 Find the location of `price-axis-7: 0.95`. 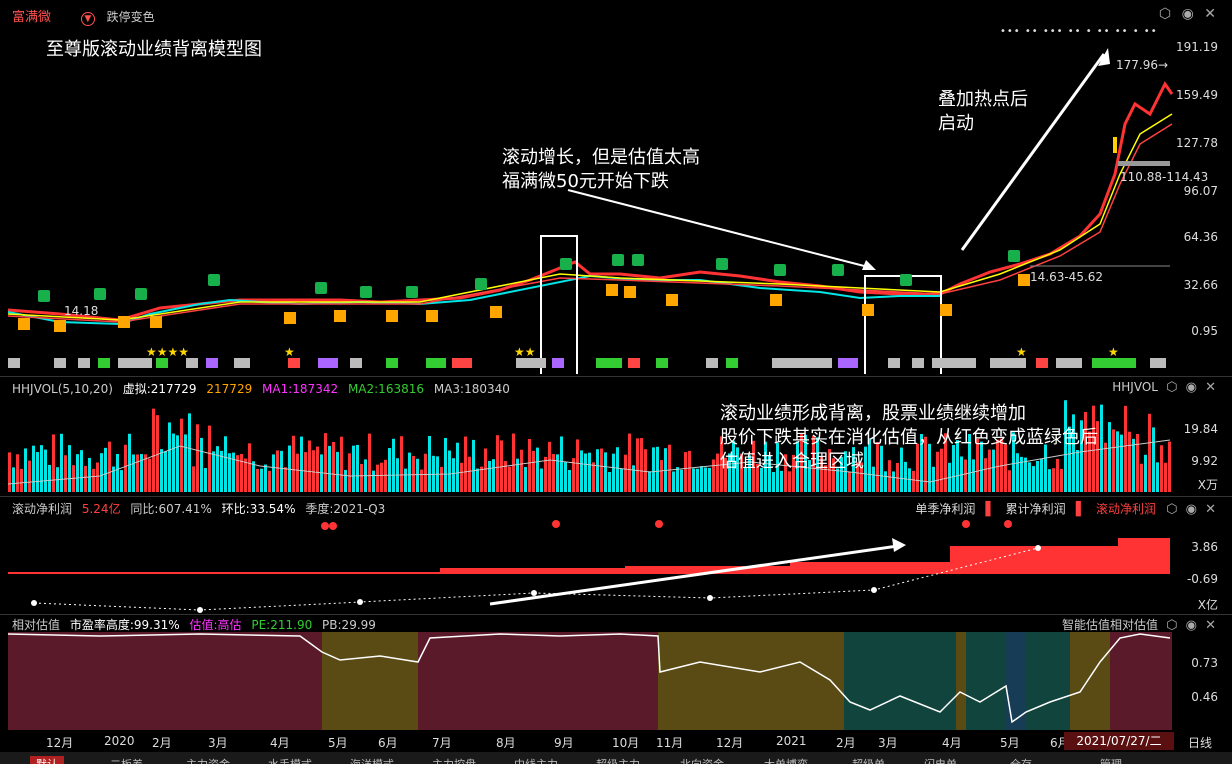

price-axis-7: 0.95 is located at coordinates (1204, 331).